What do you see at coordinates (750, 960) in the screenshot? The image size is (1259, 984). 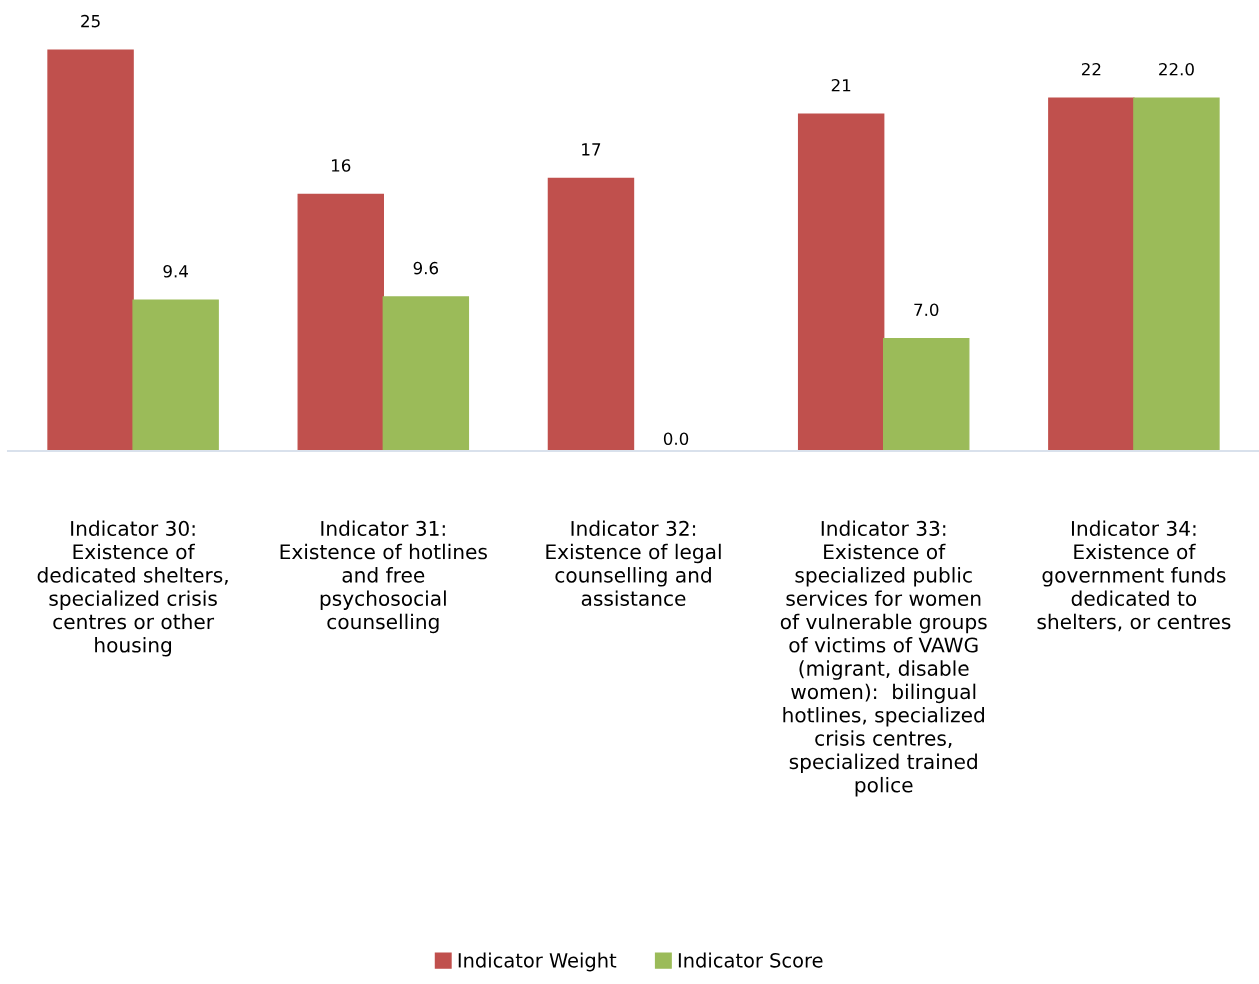 I see `legend-label: Indicator Score` at bounding box center [750, 960].